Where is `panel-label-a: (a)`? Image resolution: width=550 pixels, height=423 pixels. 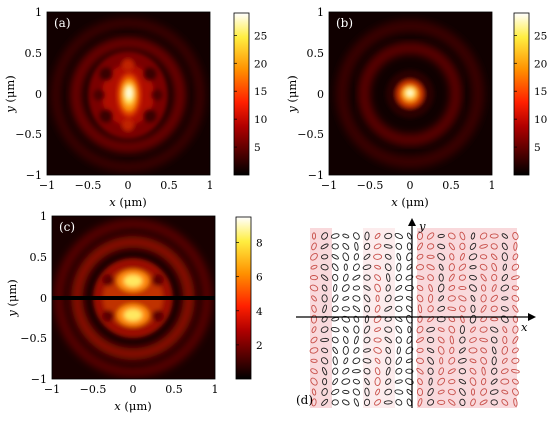 panel-label-a: (a) is located at coordinates (62, 23).